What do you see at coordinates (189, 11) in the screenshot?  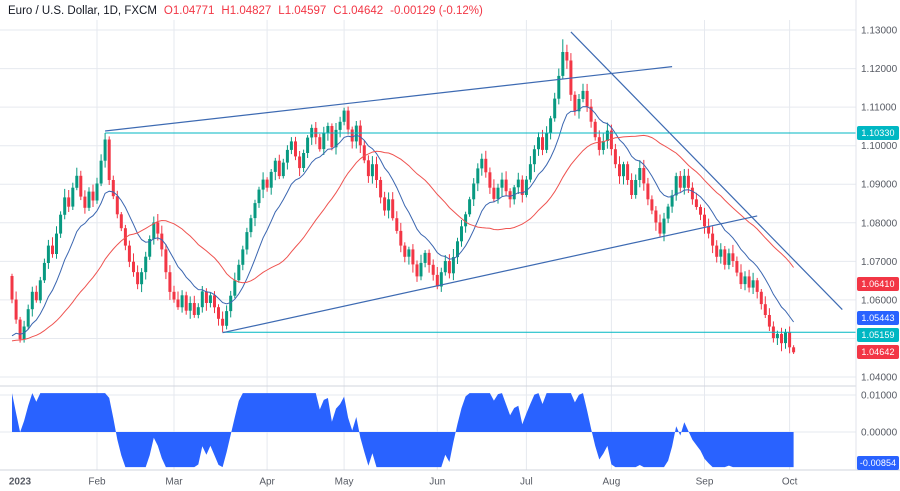 I see `ohlc-open: O1.04771` at bounding box center [189, 11].